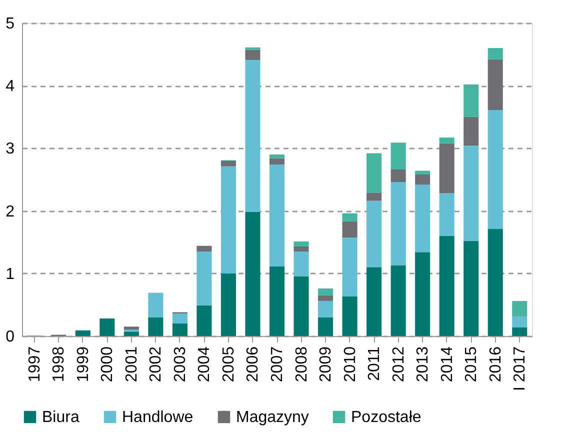 This screenshot has width=575, height=438. Describe the element at coordinates (10, 337) in the screenshot. I see `y-tick-label: 0` at that location.